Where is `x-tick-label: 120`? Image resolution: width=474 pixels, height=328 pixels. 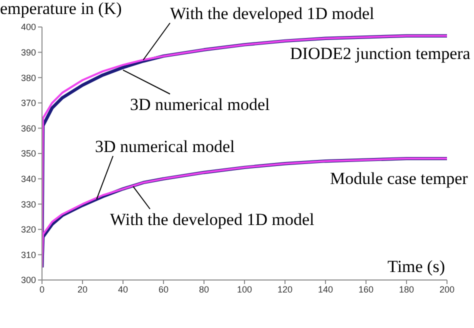 x-tick-label: 120 is located at coordinates (285, 289).